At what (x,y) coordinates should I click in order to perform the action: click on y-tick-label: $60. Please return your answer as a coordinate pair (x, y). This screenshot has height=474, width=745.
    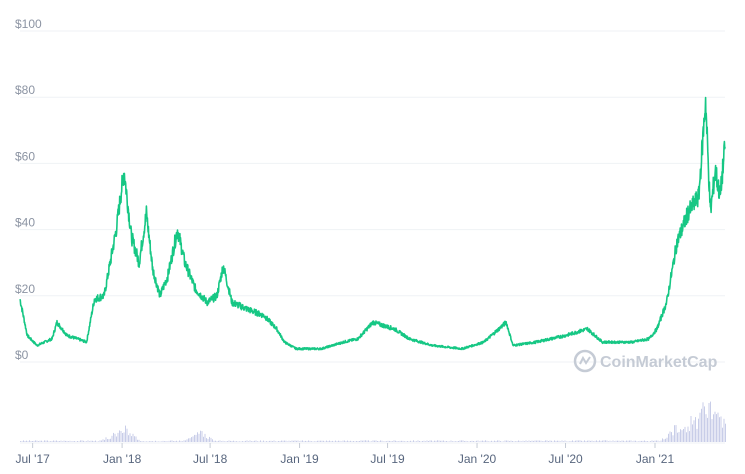
    Looking at the image, I should click on (25, 156).